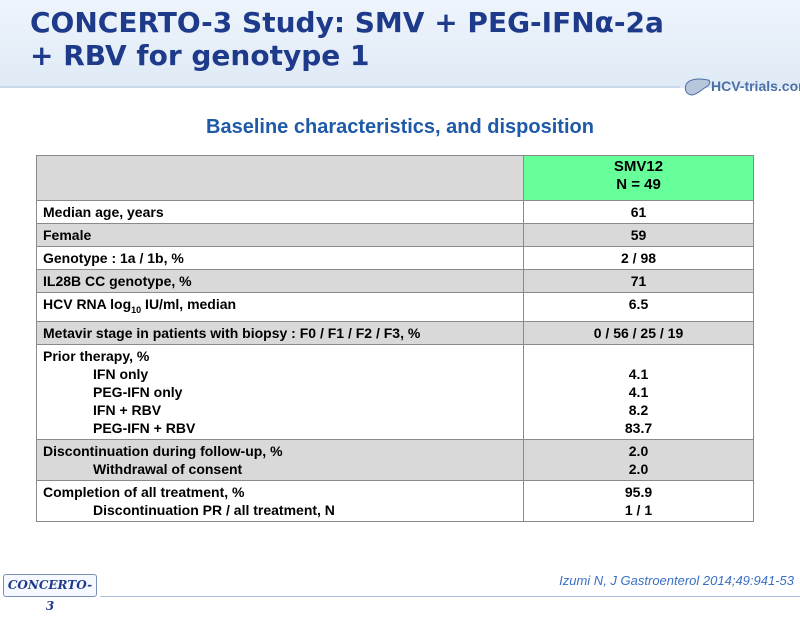  I want to click on row-value: 95.9 1 / 1, so click(638, 500).